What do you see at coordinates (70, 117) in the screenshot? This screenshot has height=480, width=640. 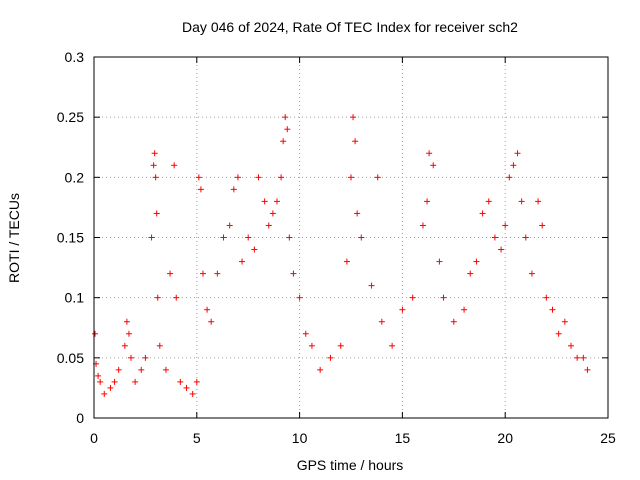 I see `y-tick-label: 0.25` at bounding box center [70, 117].